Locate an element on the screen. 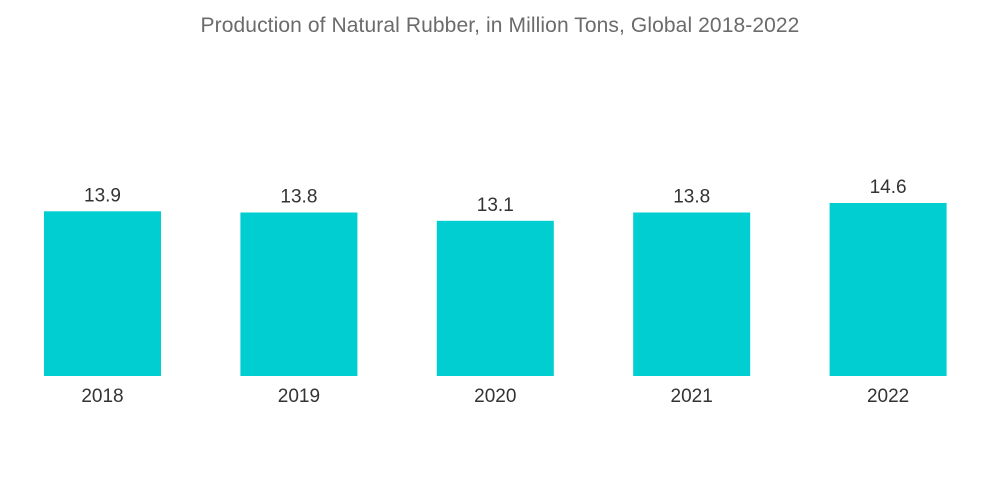 This screenshot has width=1000, height=504. bar-2021 is located at coordinates (692, 294).